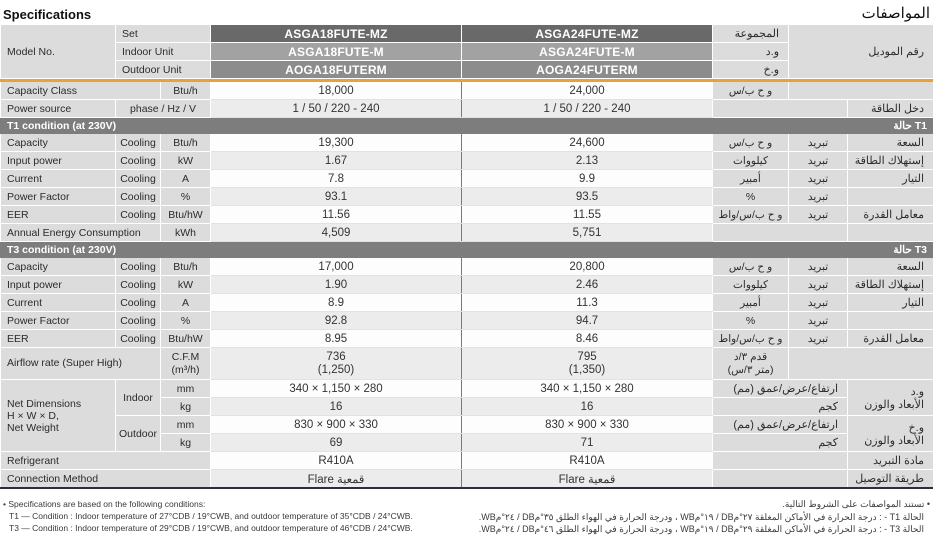 This screenshot has width=933, height=556. Describe the element at coordinates (780, 406) in the screenshot. I see `dims-indoor-kg-unit-ar: كجم` at that location.